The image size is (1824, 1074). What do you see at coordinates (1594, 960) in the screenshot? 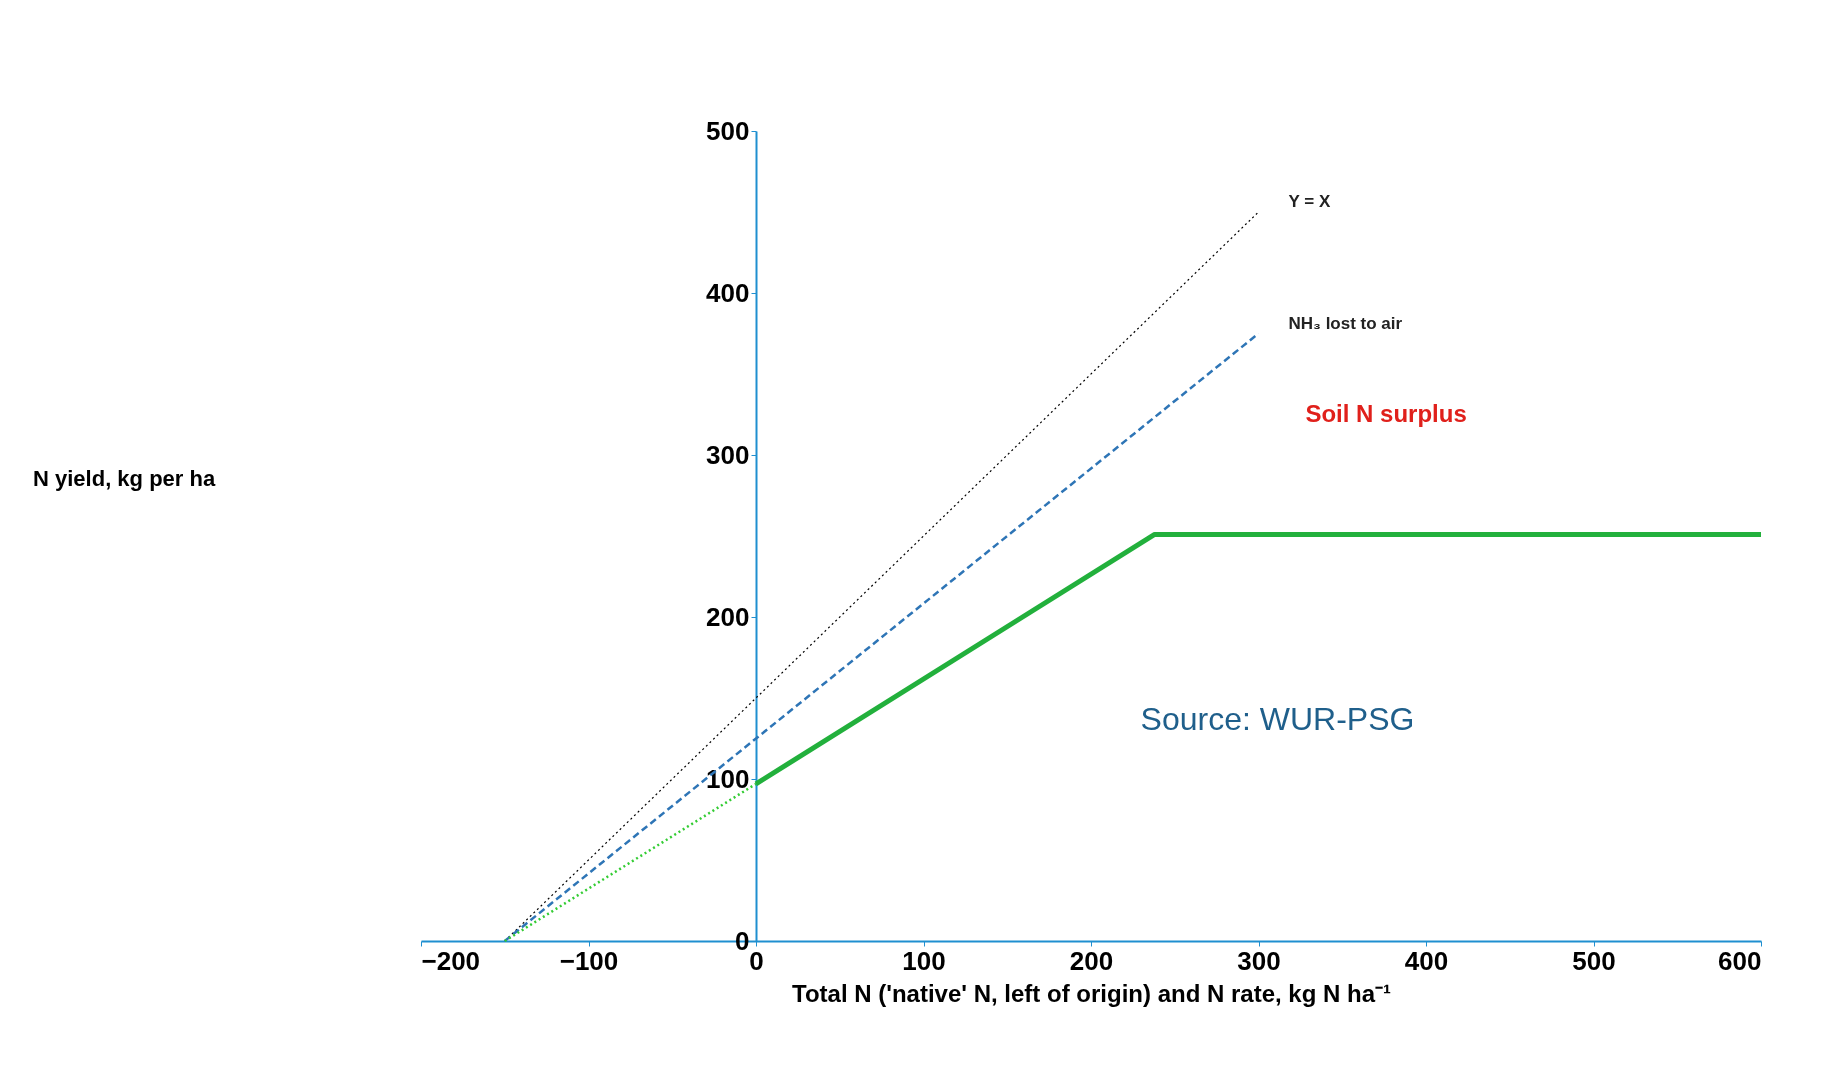
I see `x-tick-label: 500` at bounding box center [1594, 960].